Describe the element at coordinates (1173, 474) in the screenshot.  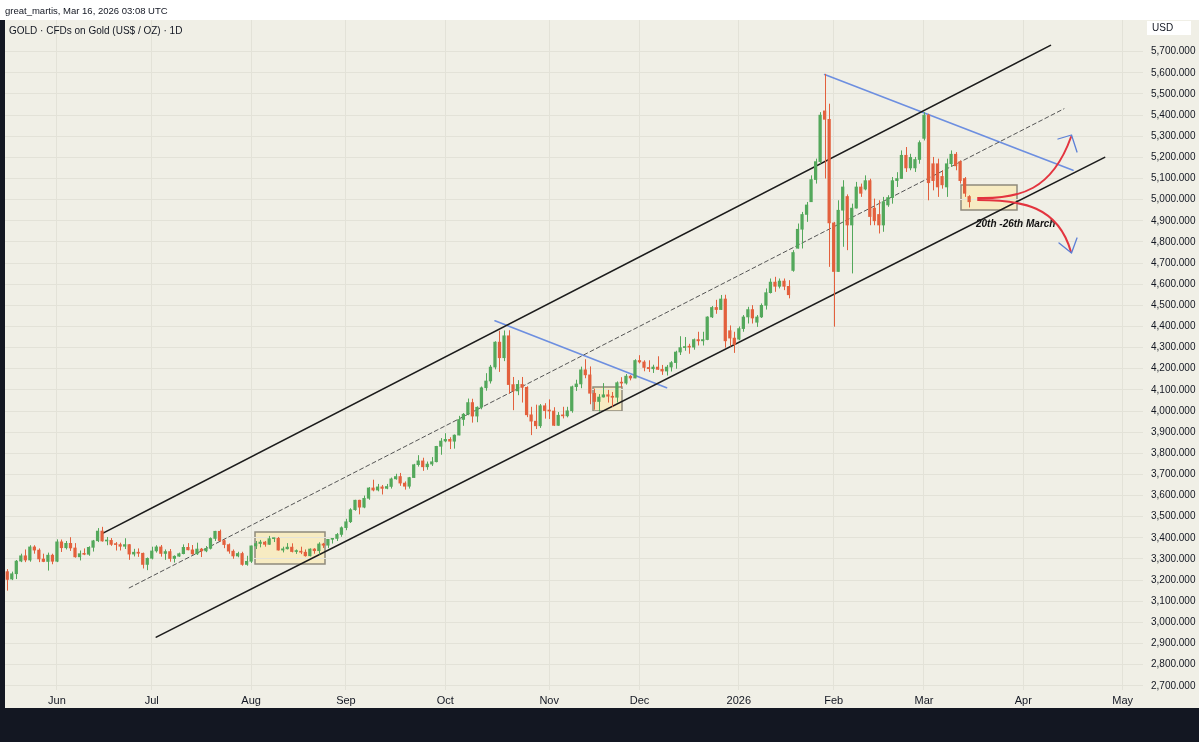
I see `y-tick-label: 3,700.000` at that location.